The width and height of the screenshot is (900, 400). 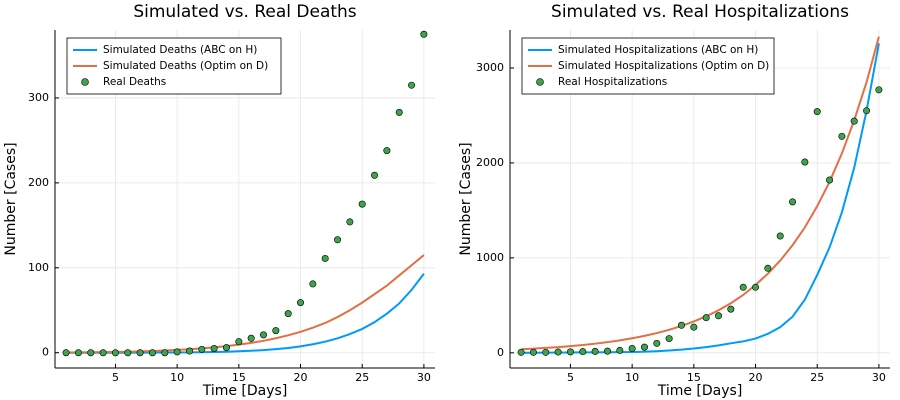 I want to click on legend-label: Simulated Hospitalizations (Optim on D), so click(x=663, y=66).